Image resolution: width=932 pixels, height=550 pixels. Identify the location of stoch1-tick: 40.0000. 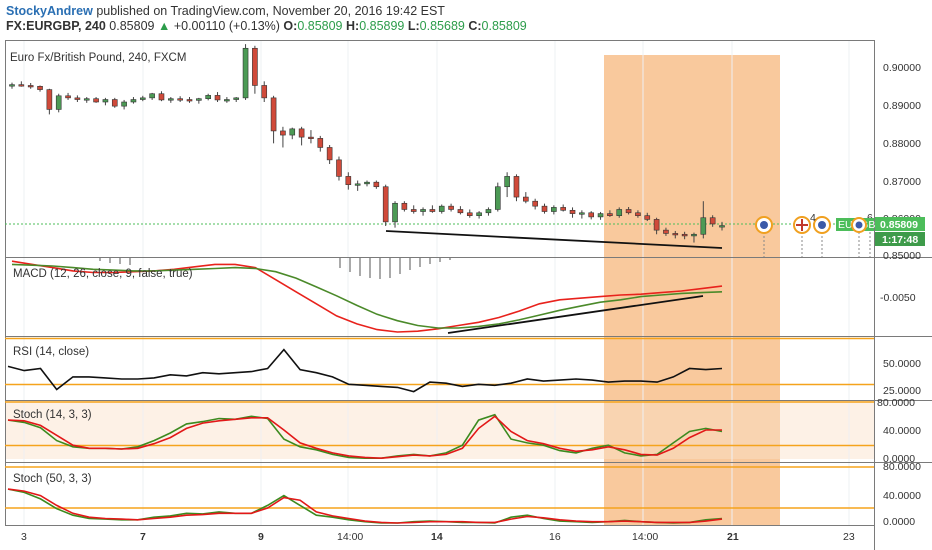
(902, 431).